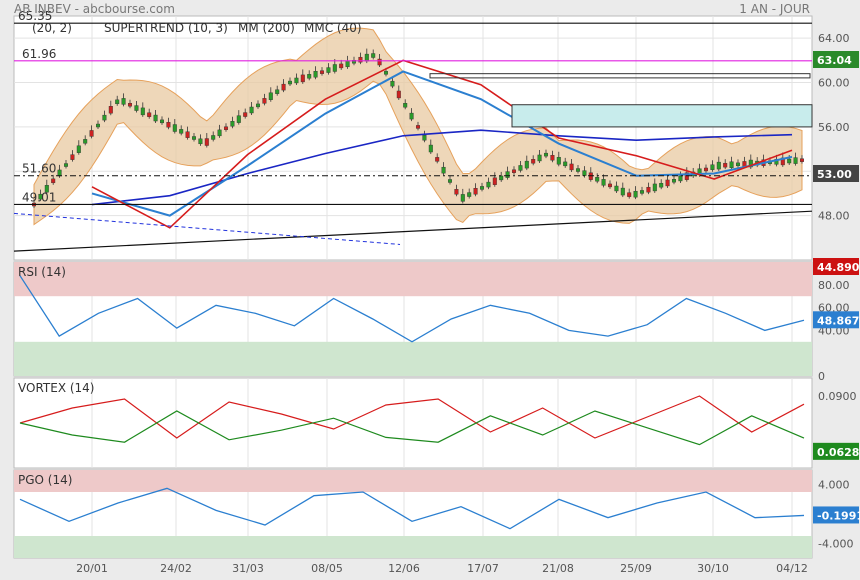 The height and width of the screenshot is (580, 860). Describe the element at coordinates (483, 568) in the screenshot. I see `x-tick-label: 17/07` at that location.